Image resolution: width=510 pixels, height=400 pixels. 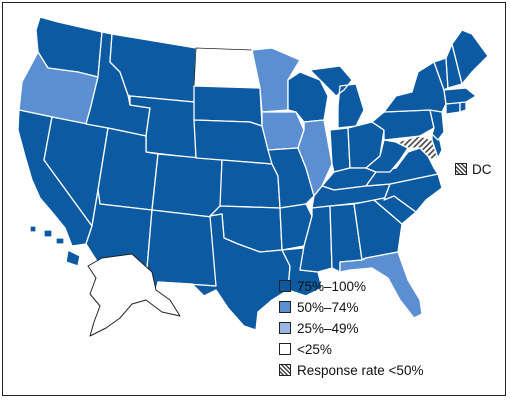 I want to click on legend-item-75-100: 75%–100%, so click(x=322, y=287).